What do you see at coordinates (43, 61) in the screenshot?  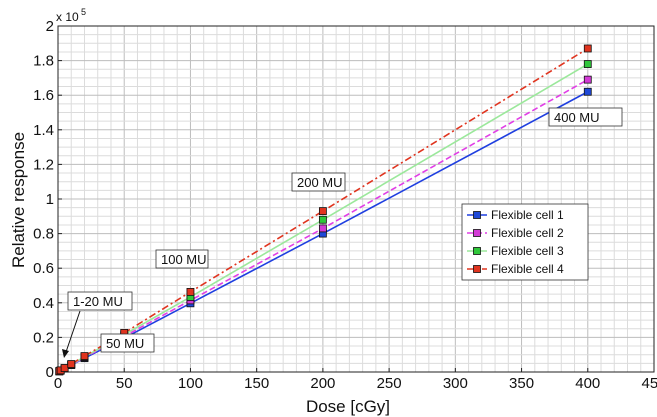 I see `y-tick-label: 1.8` at bounding box center [43, 61].